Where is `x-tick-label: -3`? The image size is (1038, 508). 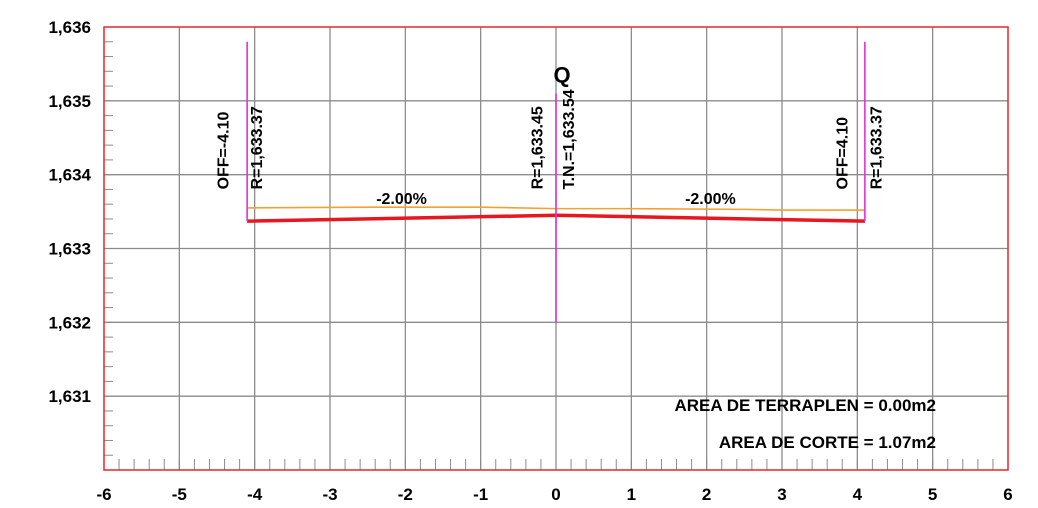 x-tick-label: -3 is located at coordinates (329, 494).